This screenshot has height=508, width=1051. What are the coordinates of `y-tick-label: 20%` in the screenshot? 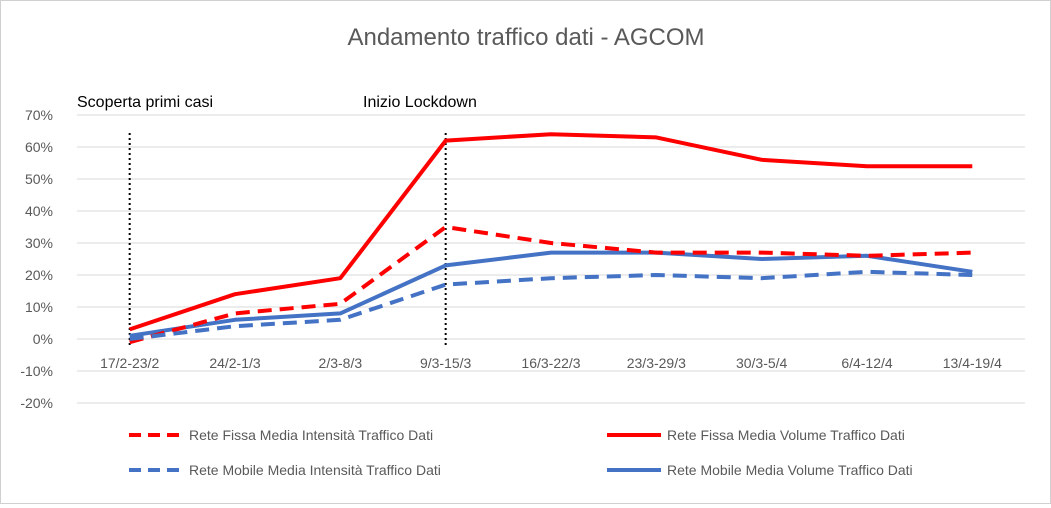 It's located at (39, 275).